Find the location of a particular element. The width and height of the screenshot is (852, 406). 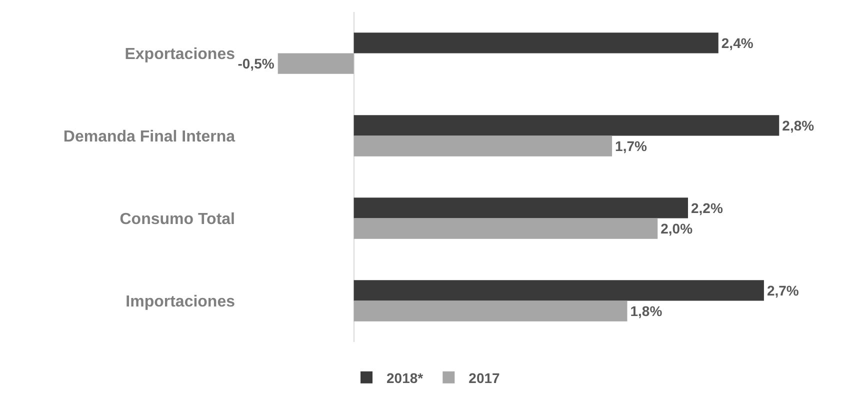

data-label: -0,5% is located at coordinates (256, 64).